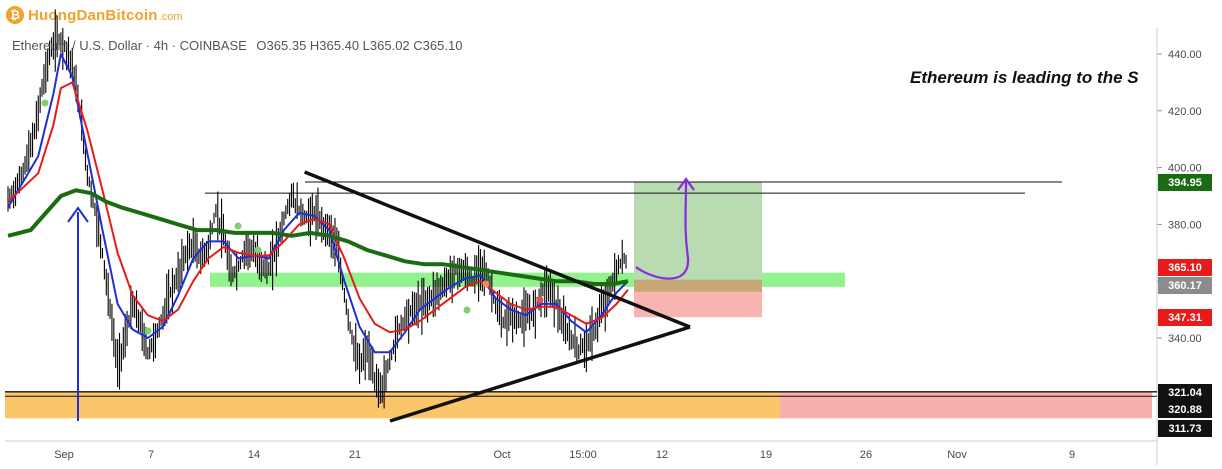 This screenshot has height=469, width=1222. What do you see at coordinates (254, 455) in the screenshot?
I see `x-tick-label: 14` at bounding box center [254, 455].